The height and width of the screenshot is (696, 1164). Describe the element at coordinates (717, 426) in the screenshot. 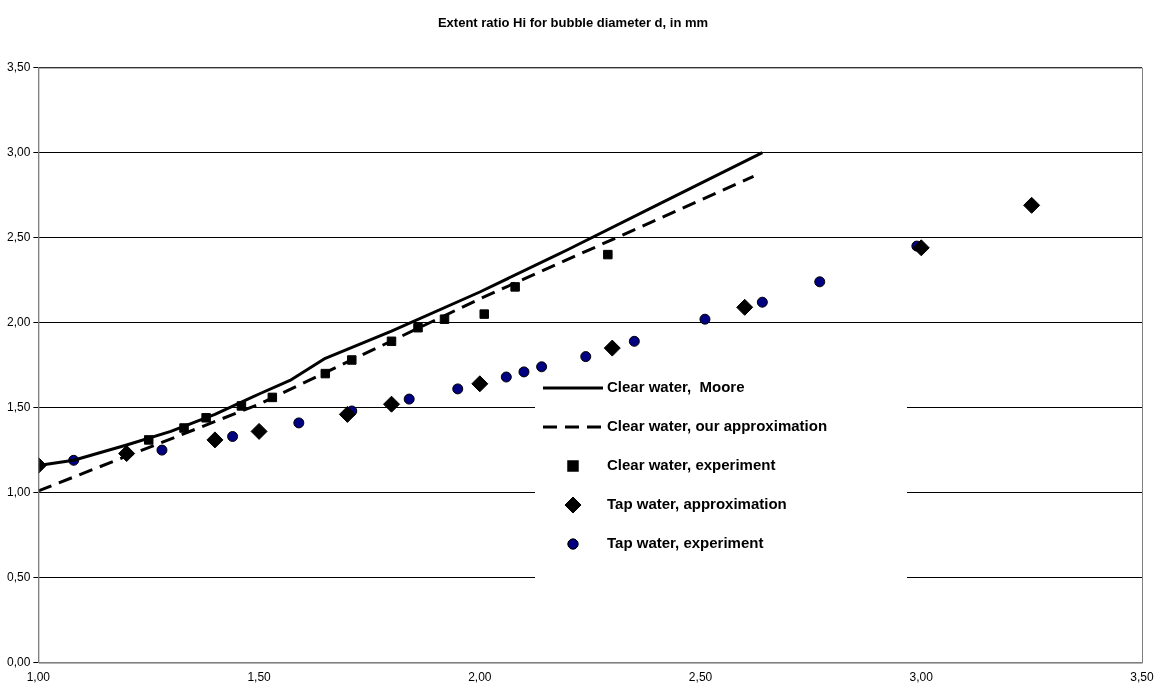

I see `legend-label: Clear water, our approximation` at that location.